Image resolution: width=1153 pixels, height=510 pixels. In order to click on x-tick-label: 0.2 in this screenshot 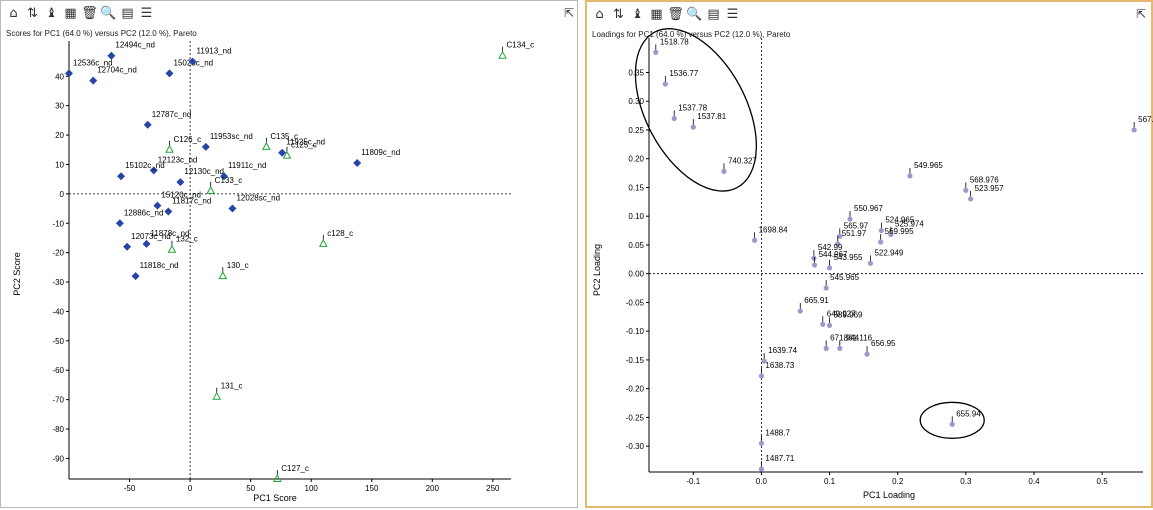, I will do `click(898, 481)`.